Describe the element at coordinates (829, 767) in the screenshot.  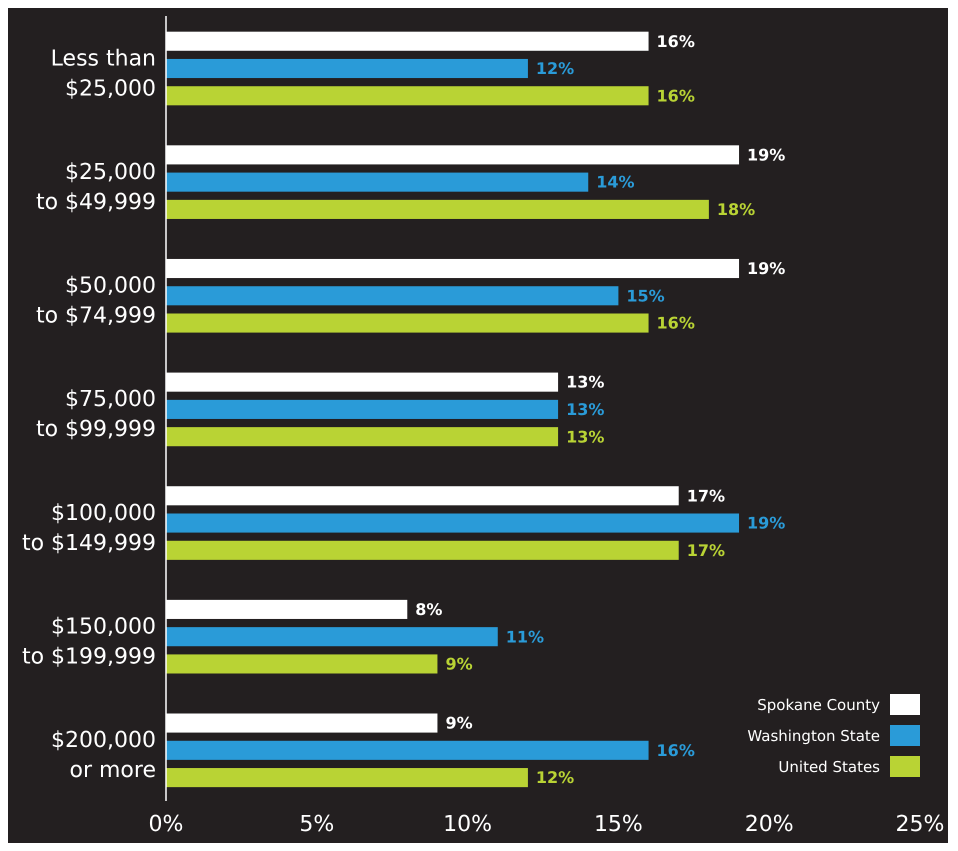
I see `legend-label: United States` at that location.